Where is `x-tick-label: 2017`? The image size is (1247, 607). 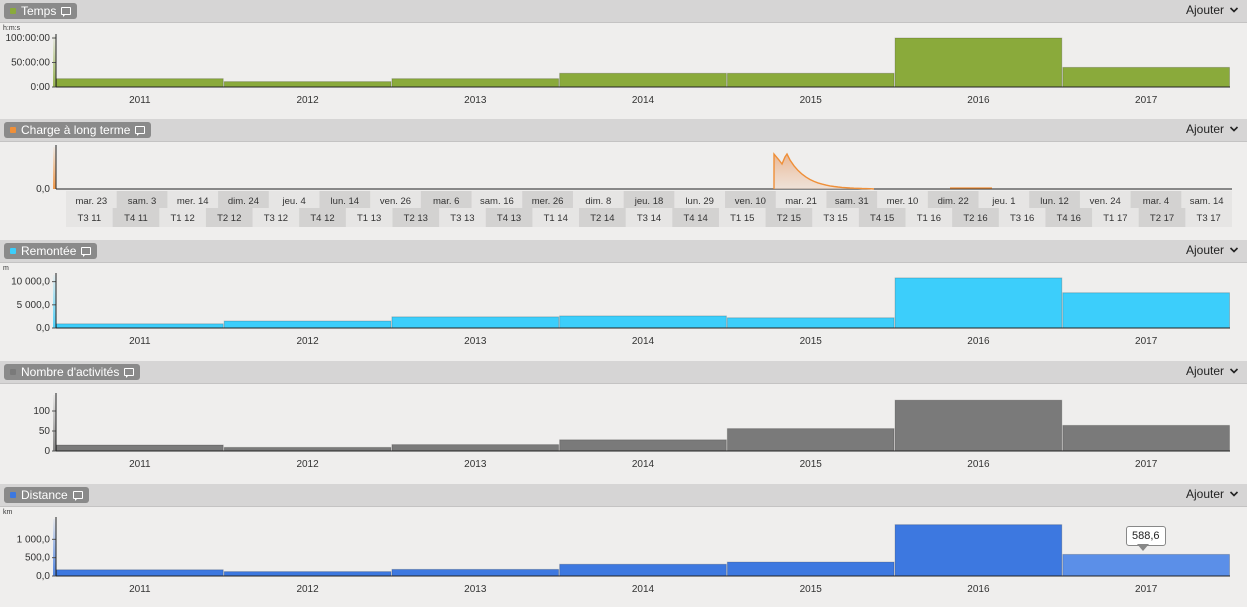
x-tick-label: 2017 is located at coordinates (1146, 100).